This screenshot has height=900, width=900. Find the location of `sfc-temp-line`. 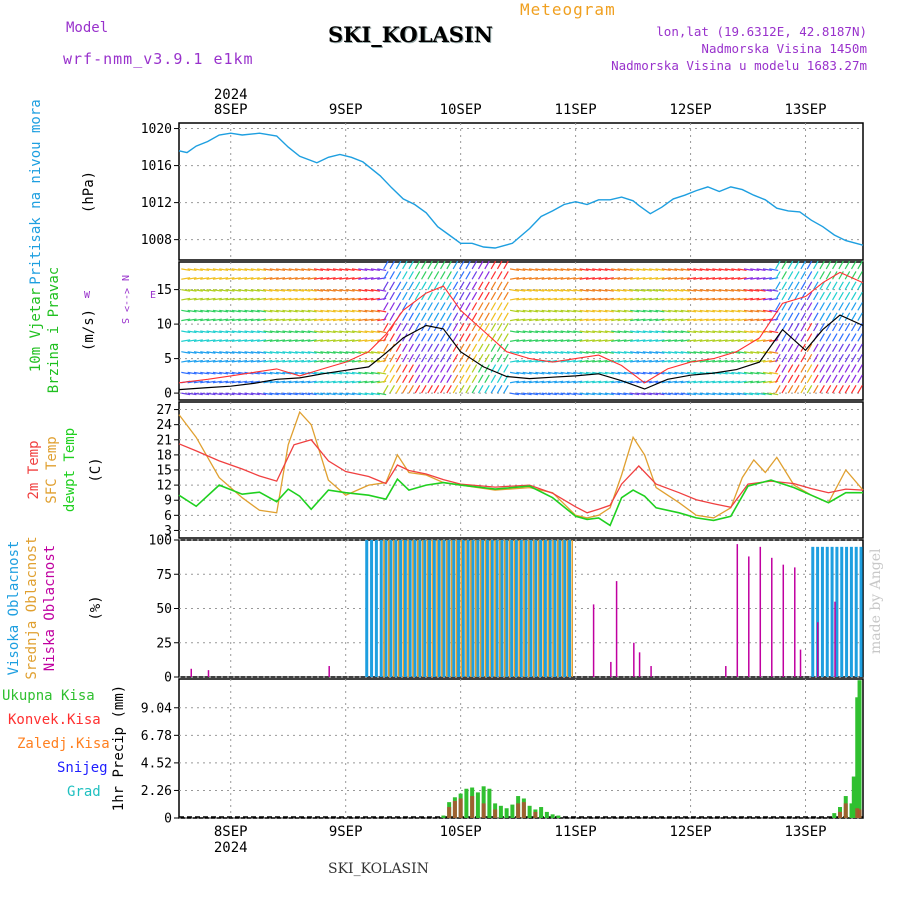

sfc-temp-line is located at coordinates (521, 464).